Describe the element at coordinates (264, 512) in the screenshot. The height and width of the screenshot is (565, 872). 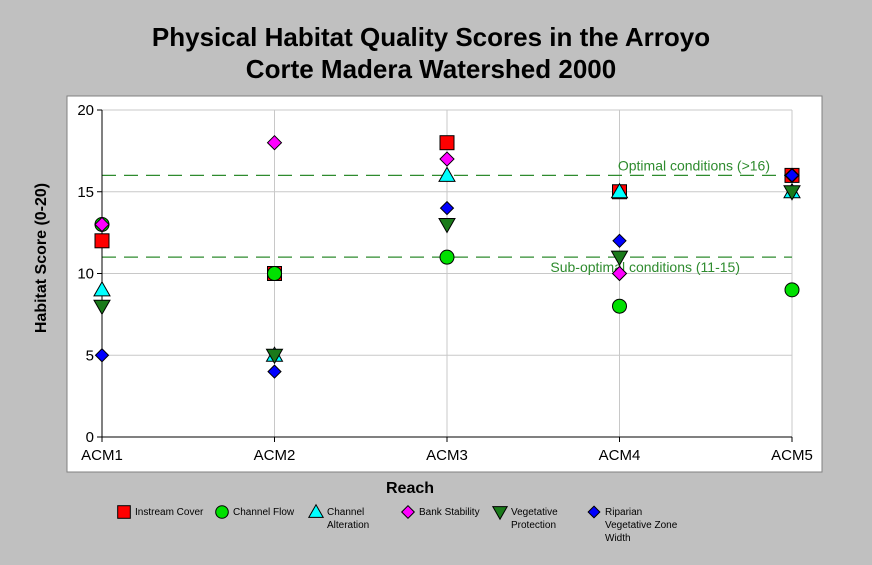
I see `legend-label: Channel Flow` at that location.